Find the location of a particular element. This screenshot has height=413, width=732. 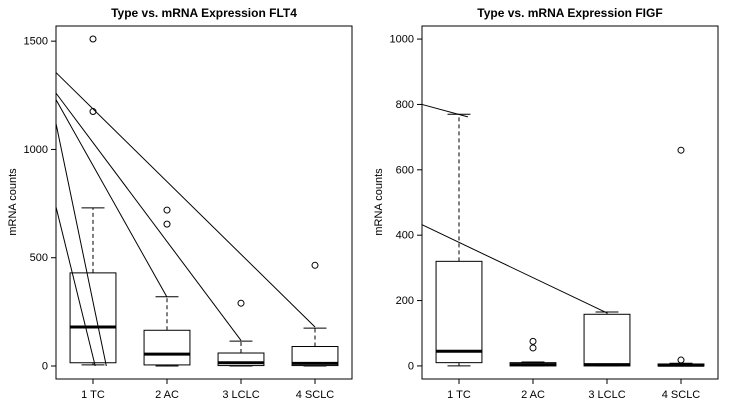

y-tick-label: 1500 is located at coordinates (36, 42).